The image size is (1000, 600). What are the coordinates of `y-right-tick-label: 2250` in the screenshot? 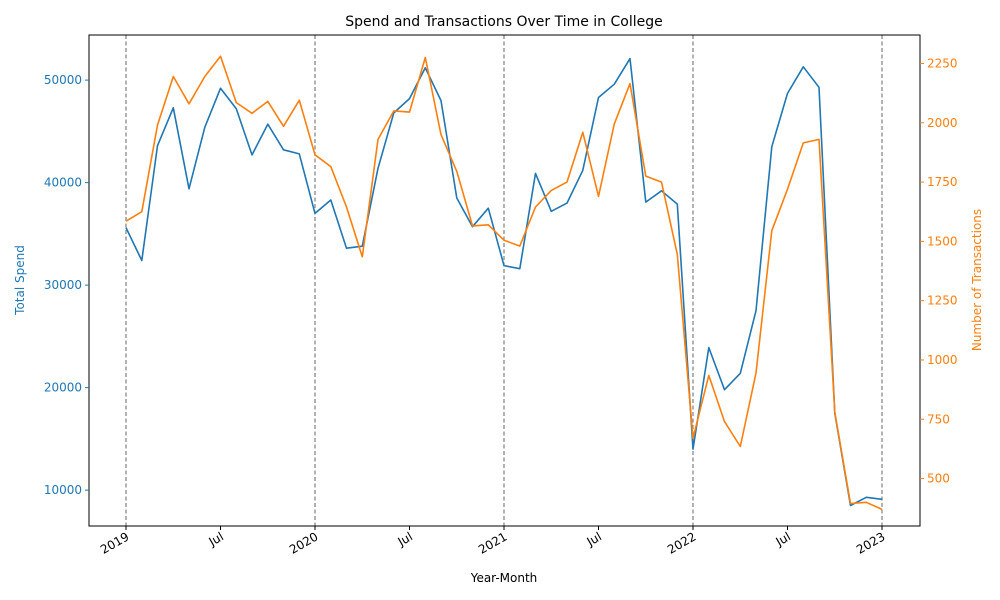 It's located at (942, 63).